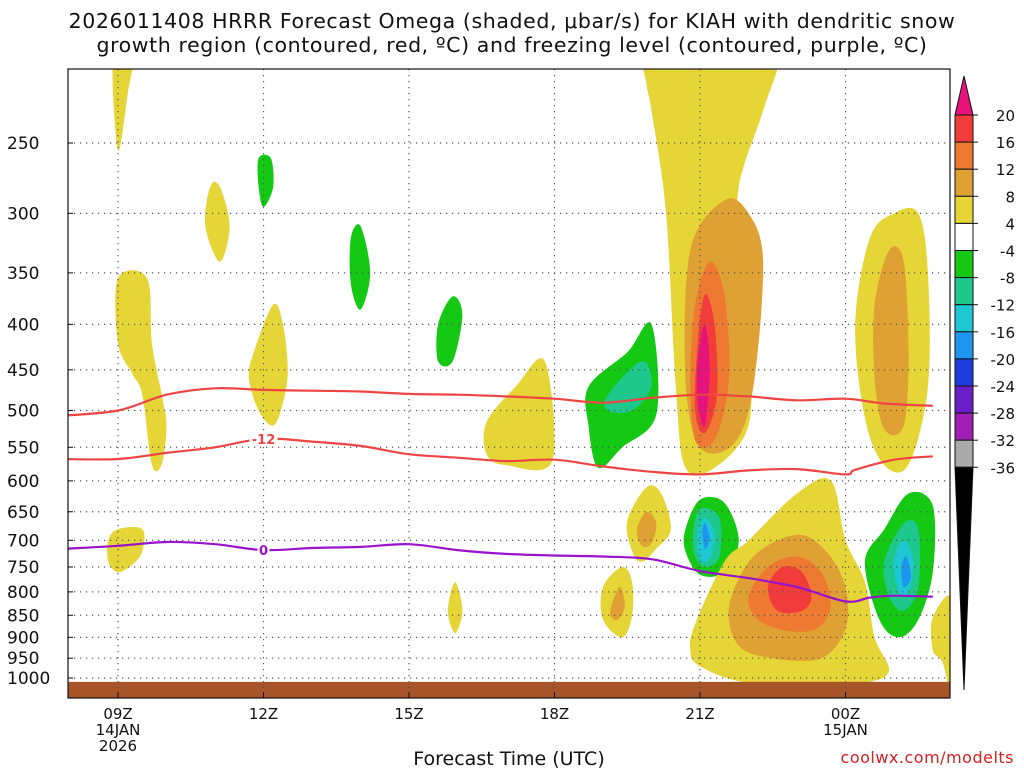 Image resolution: width=1024 pixels, height=768 pixels. Describe the element at coordinates (117, 714) in the screenshot. I see `x-tick-label-9-1: 09Z` at that location.